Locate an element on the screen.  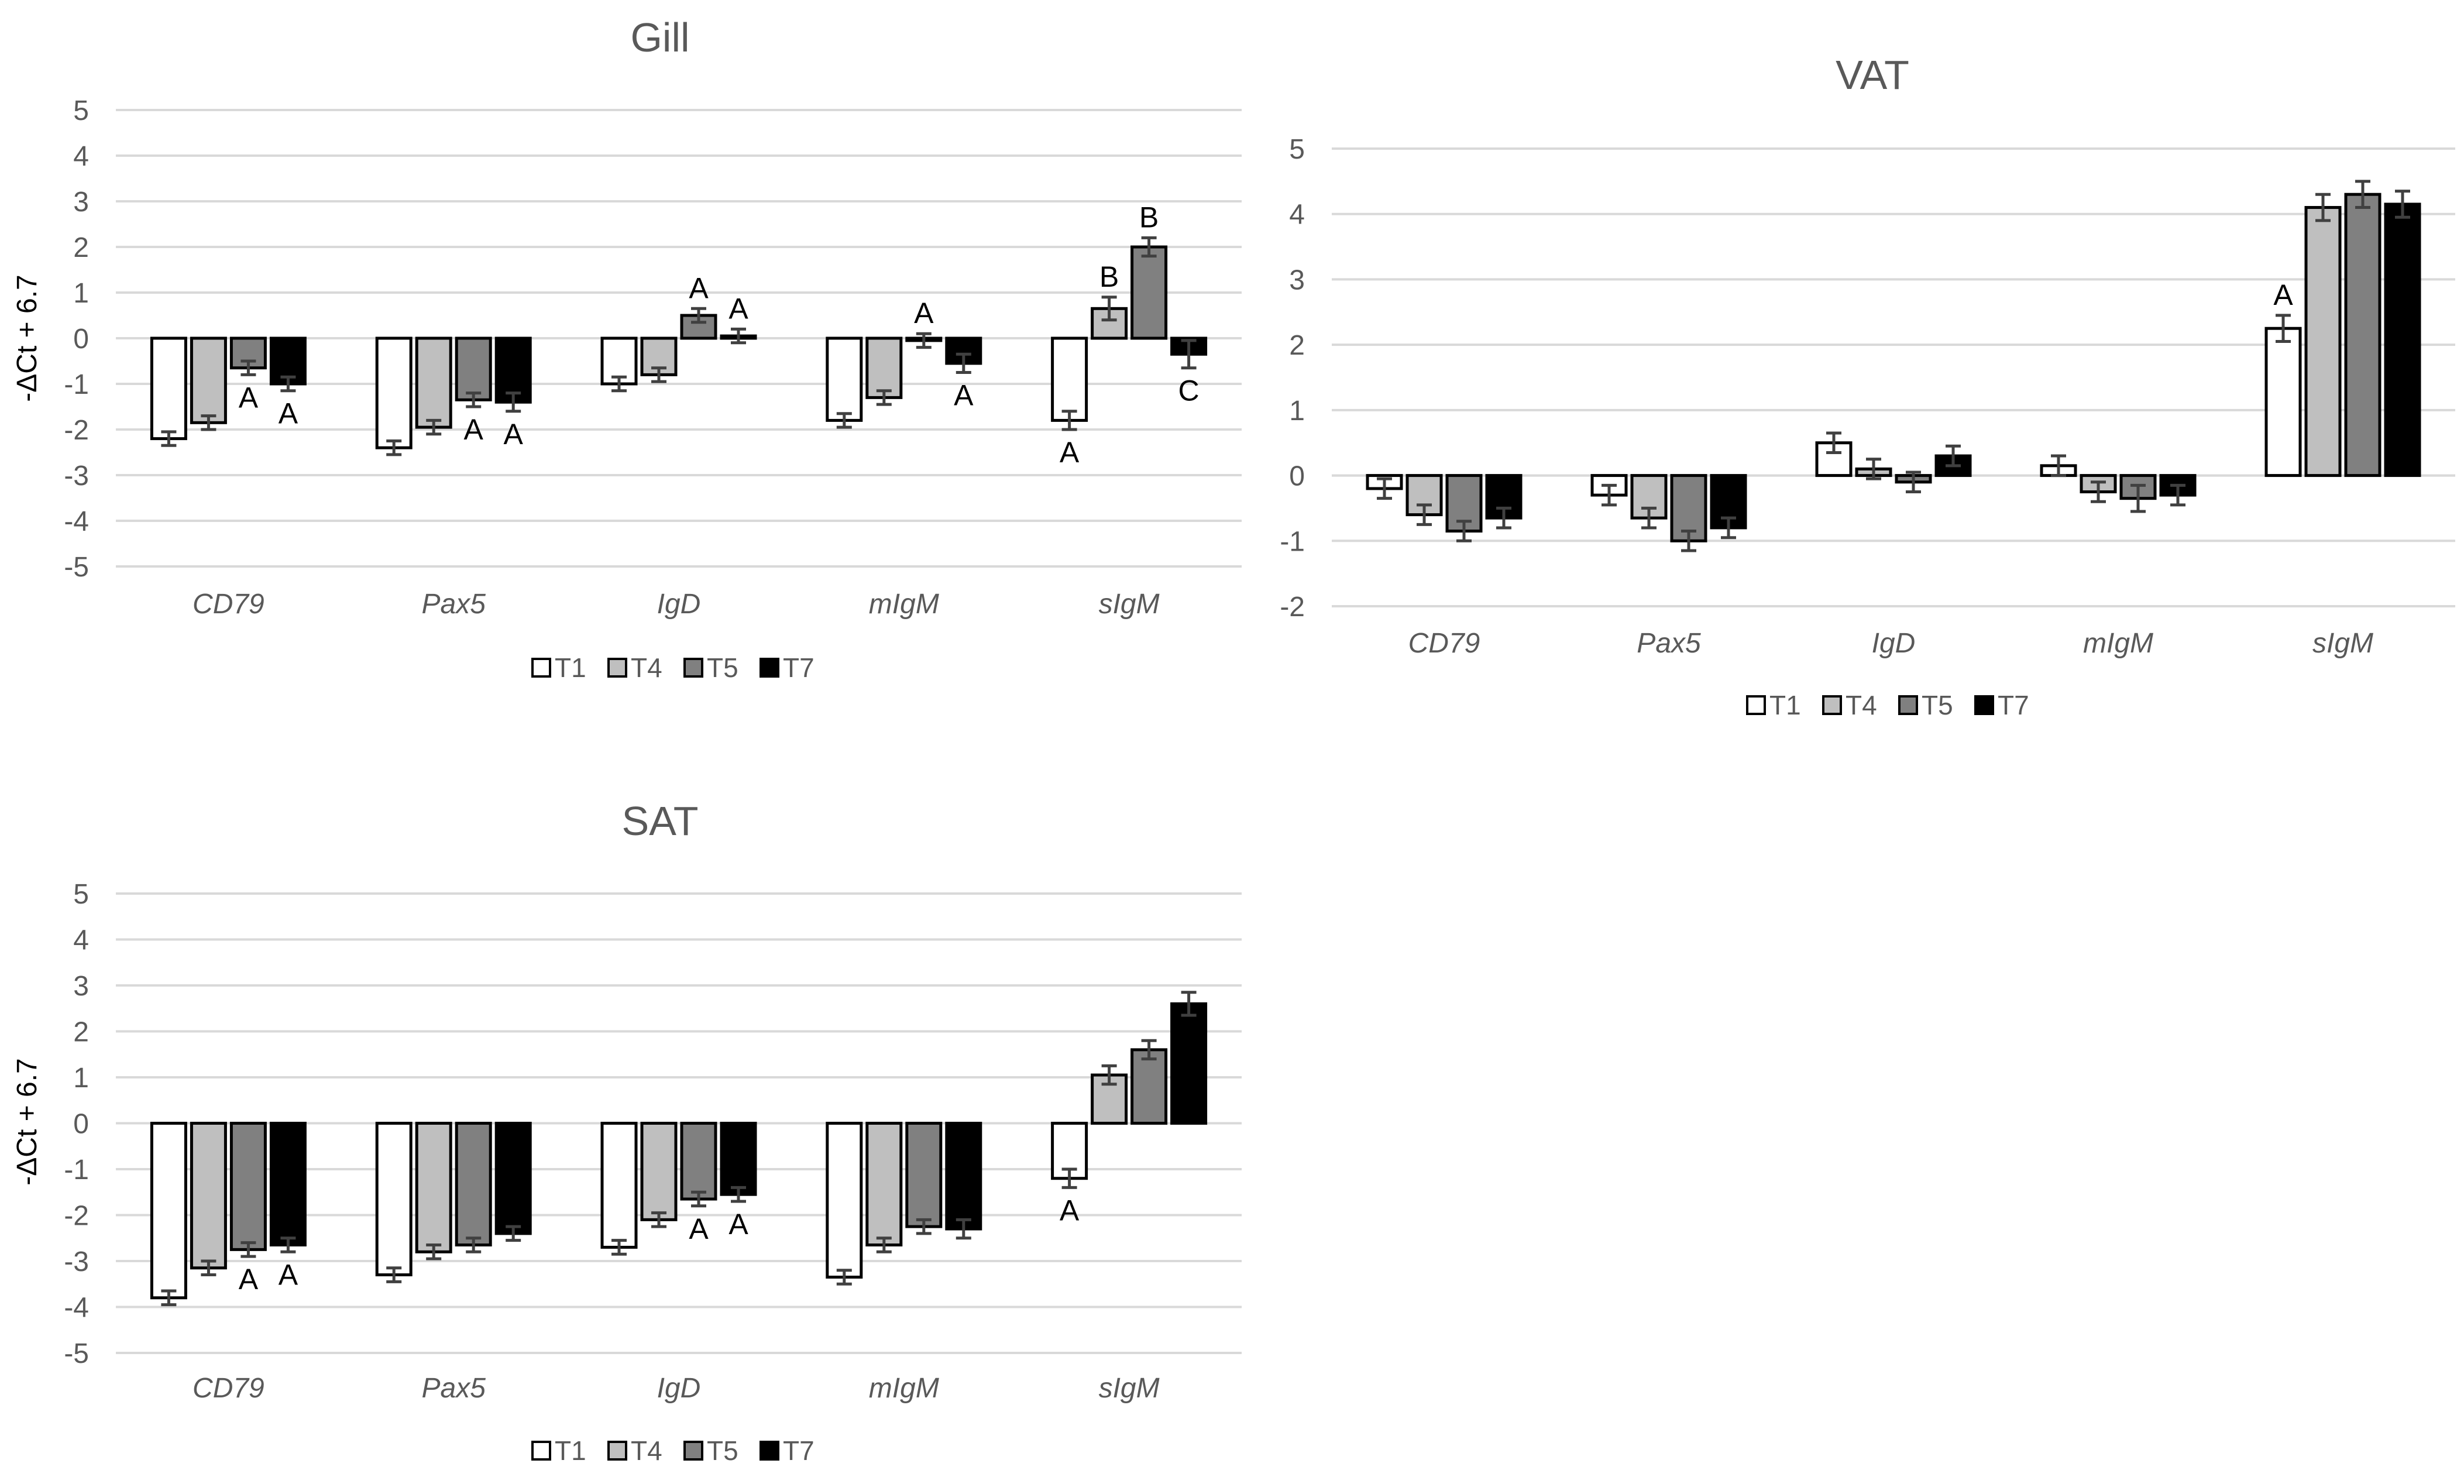
chart-title: VAT is located at coordinates (1872, 75).